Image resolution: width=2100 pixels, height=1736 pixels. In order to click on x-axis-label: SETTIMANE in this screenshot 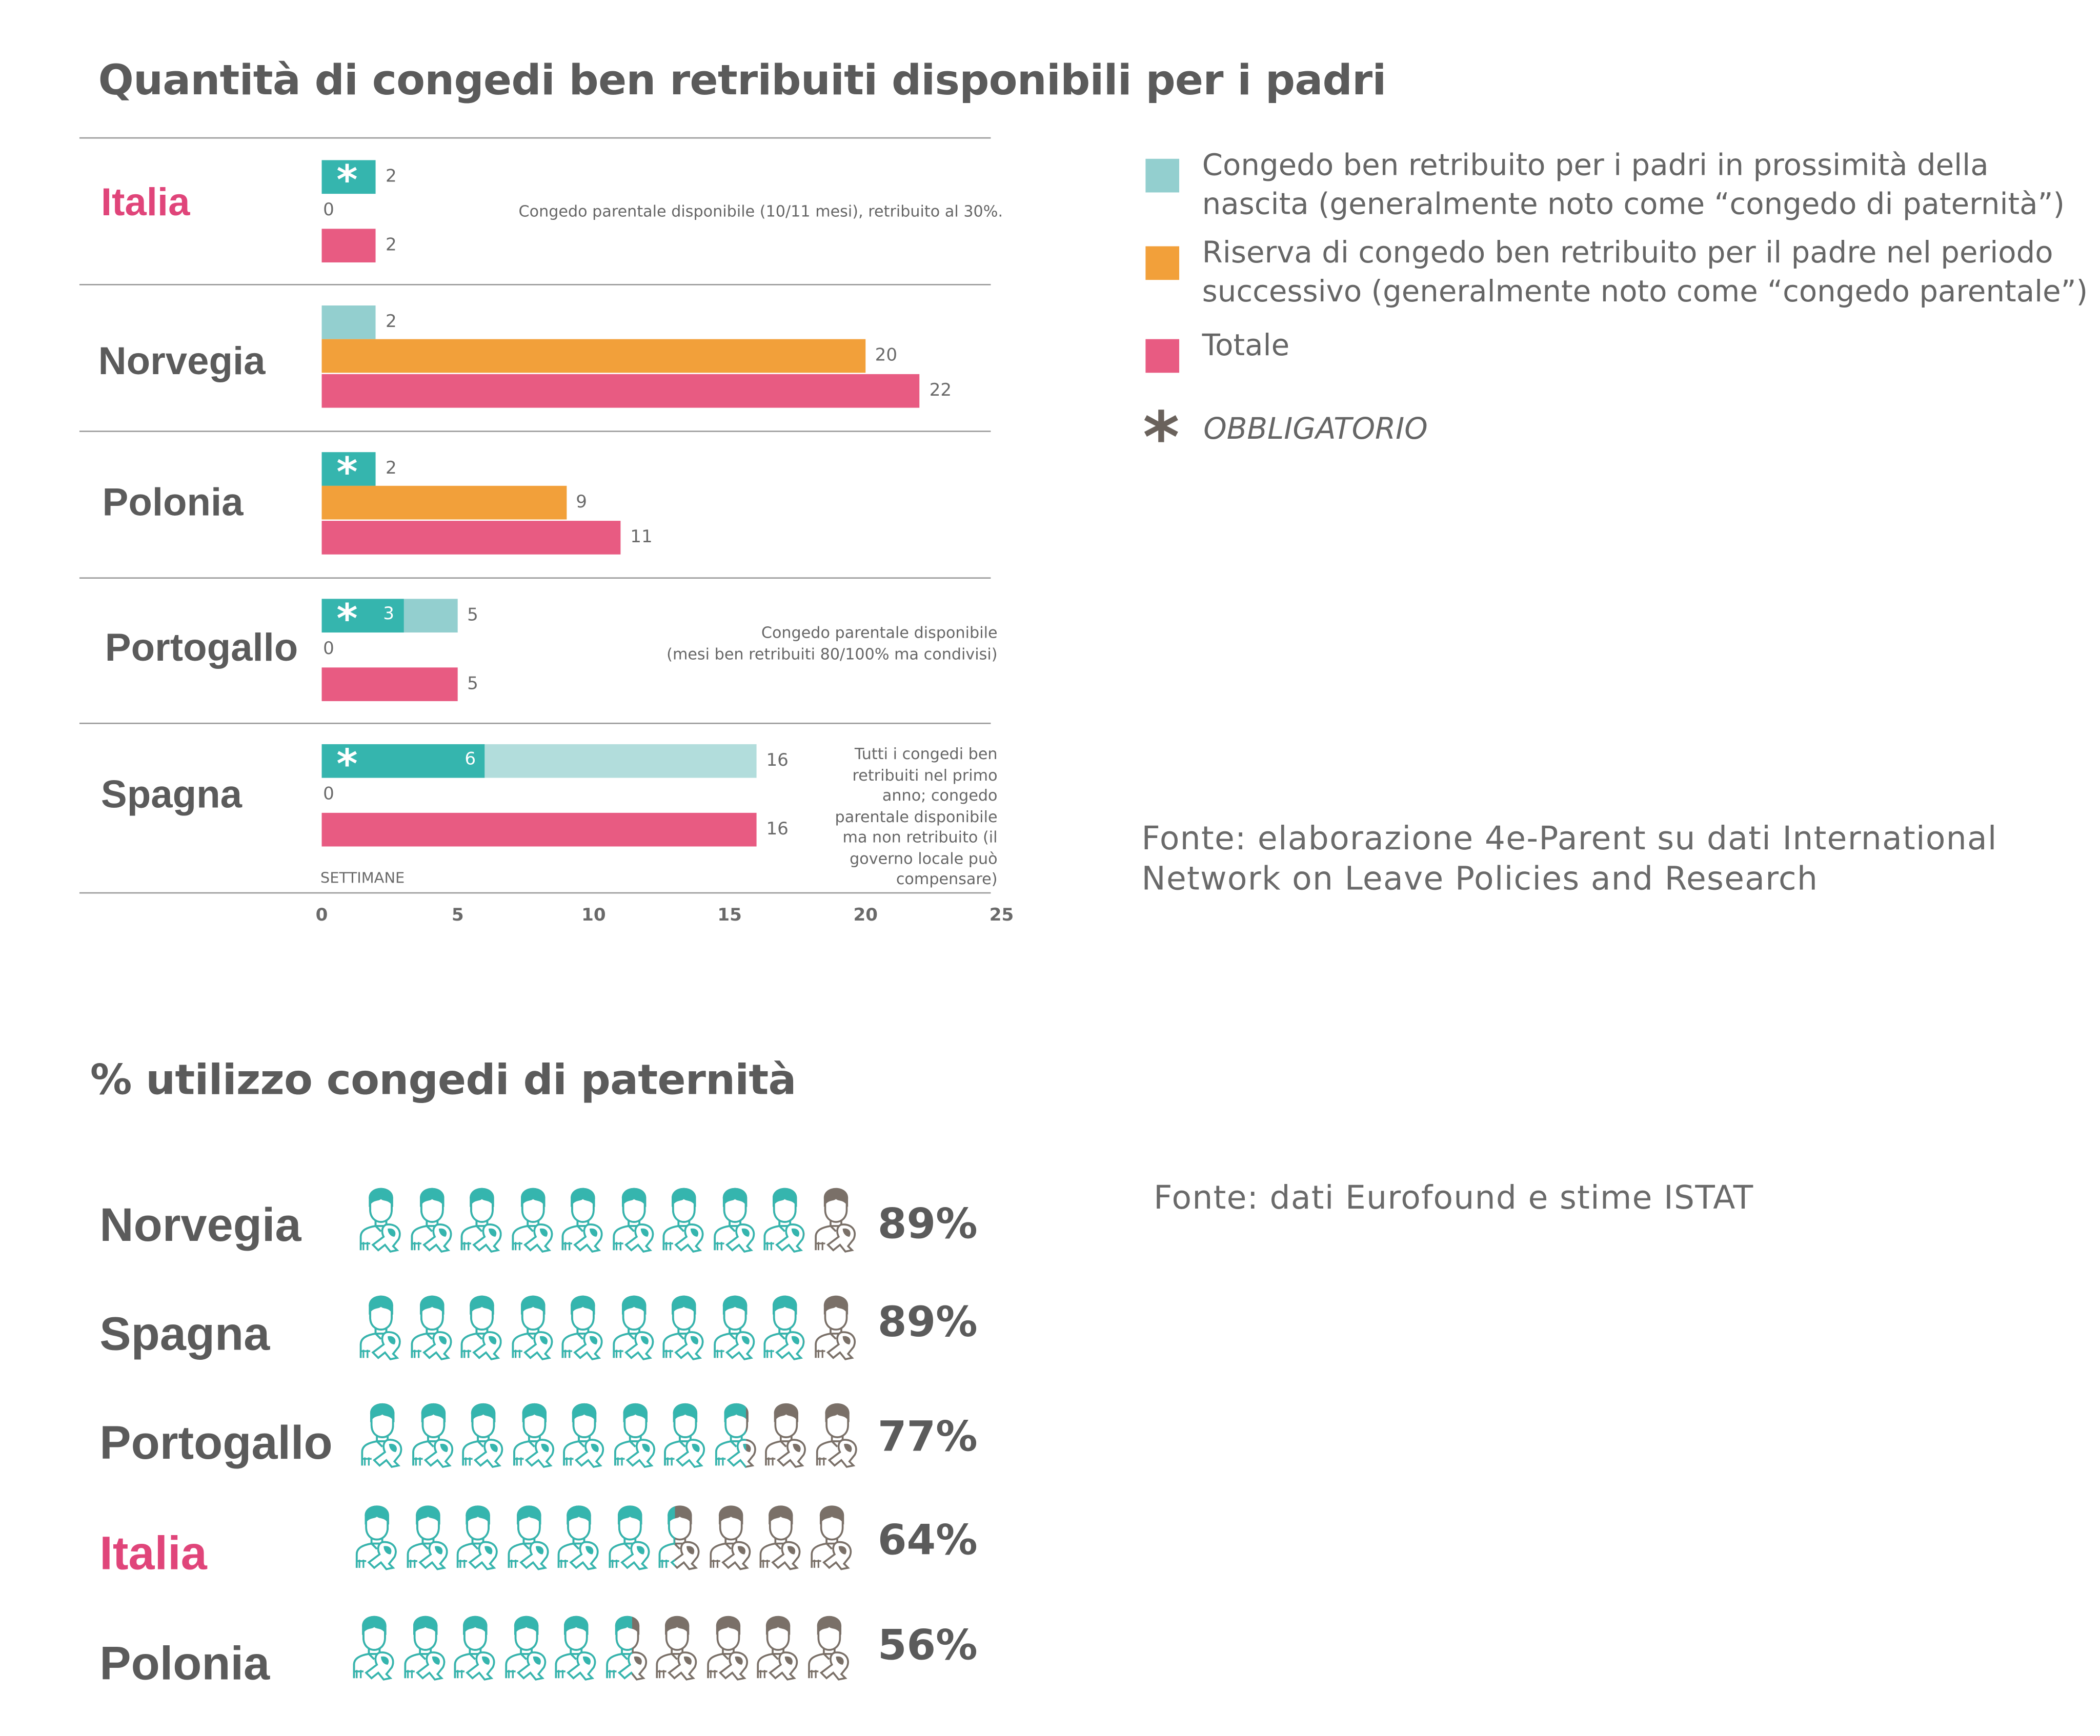, I will do `click(362, 878)`.